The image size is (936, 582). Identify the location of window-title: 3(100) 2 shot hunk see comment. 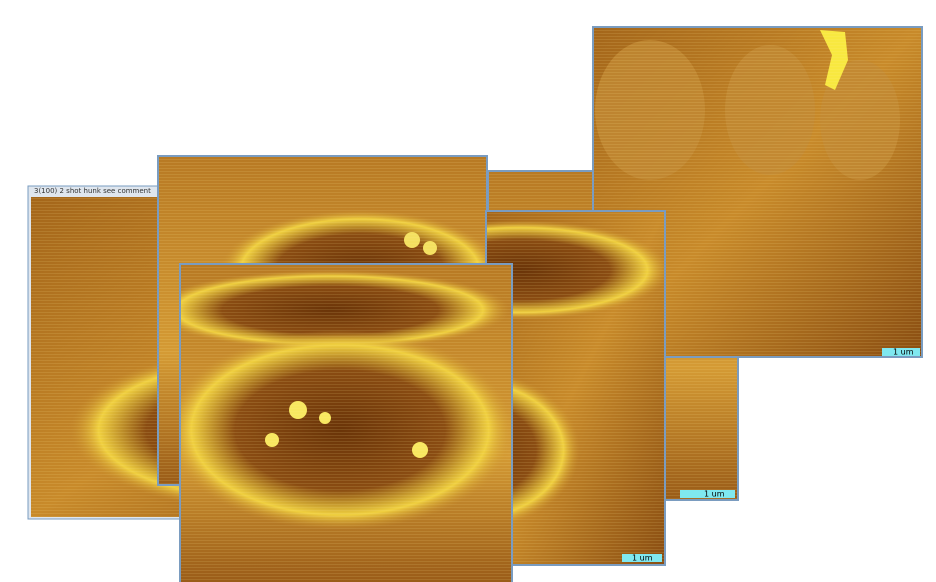
(92, 191).